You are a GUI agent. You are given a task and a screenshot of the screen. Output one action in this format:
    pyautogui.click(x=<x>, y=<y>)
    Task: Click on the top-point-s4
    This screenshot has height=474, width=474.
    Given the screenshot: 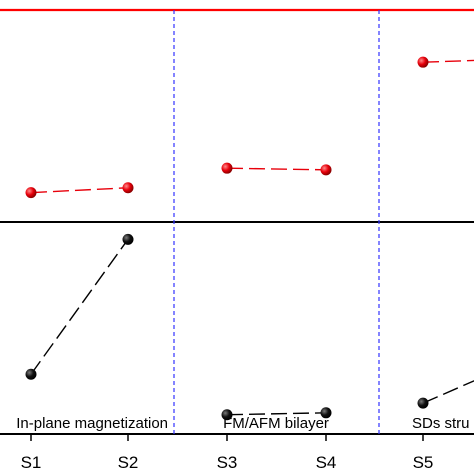 What is the action you would take?
    pyautogui.click(x=326, y=170)
    